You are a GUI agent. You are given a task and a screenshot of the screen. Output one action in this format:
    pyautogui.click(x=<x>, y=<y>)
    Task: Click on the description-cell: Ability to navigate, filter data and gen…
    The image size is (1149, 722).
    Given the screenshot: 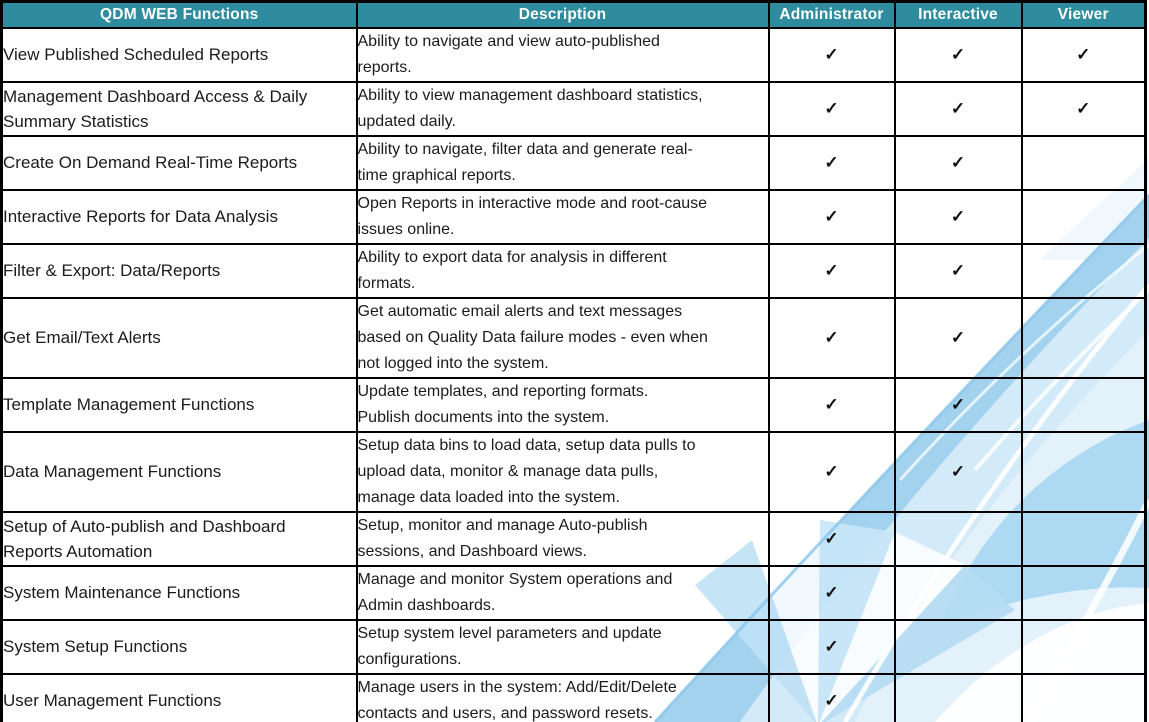 What is the action you would take?
    pyautogui.click(x=562, y=162)
    